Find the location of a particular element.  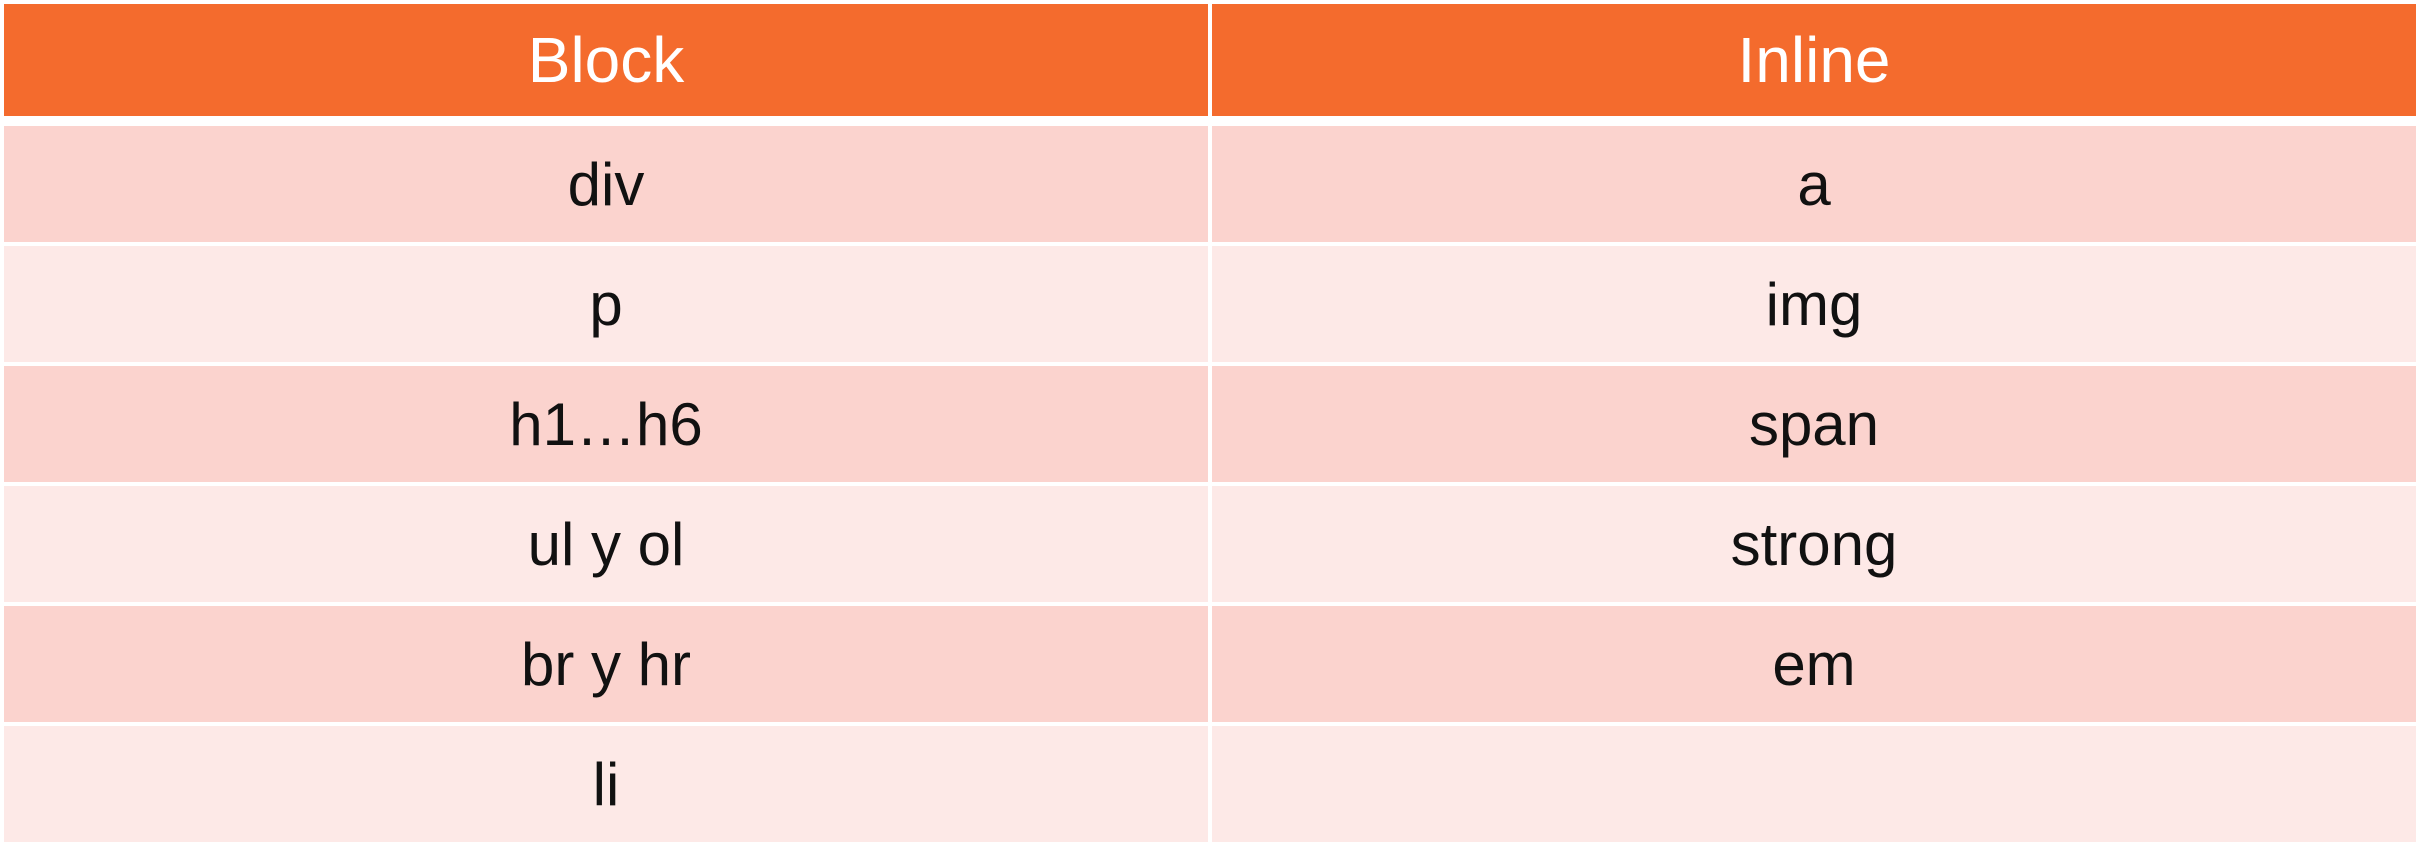

table-row: h1…h6 span is located at coordinates (1210, 424).